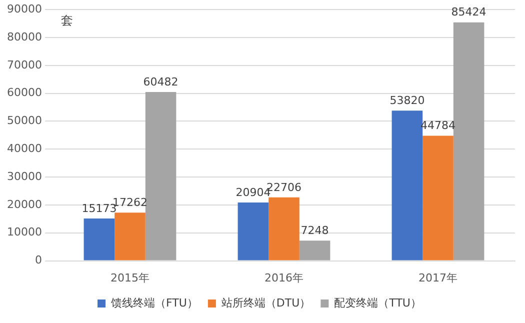 This screenshot has height=323, width=525. What do you see at coordinates (130, 277) in the screenshot?
I see `x-tick-label: 2015年` at bounding box center [130, 277].